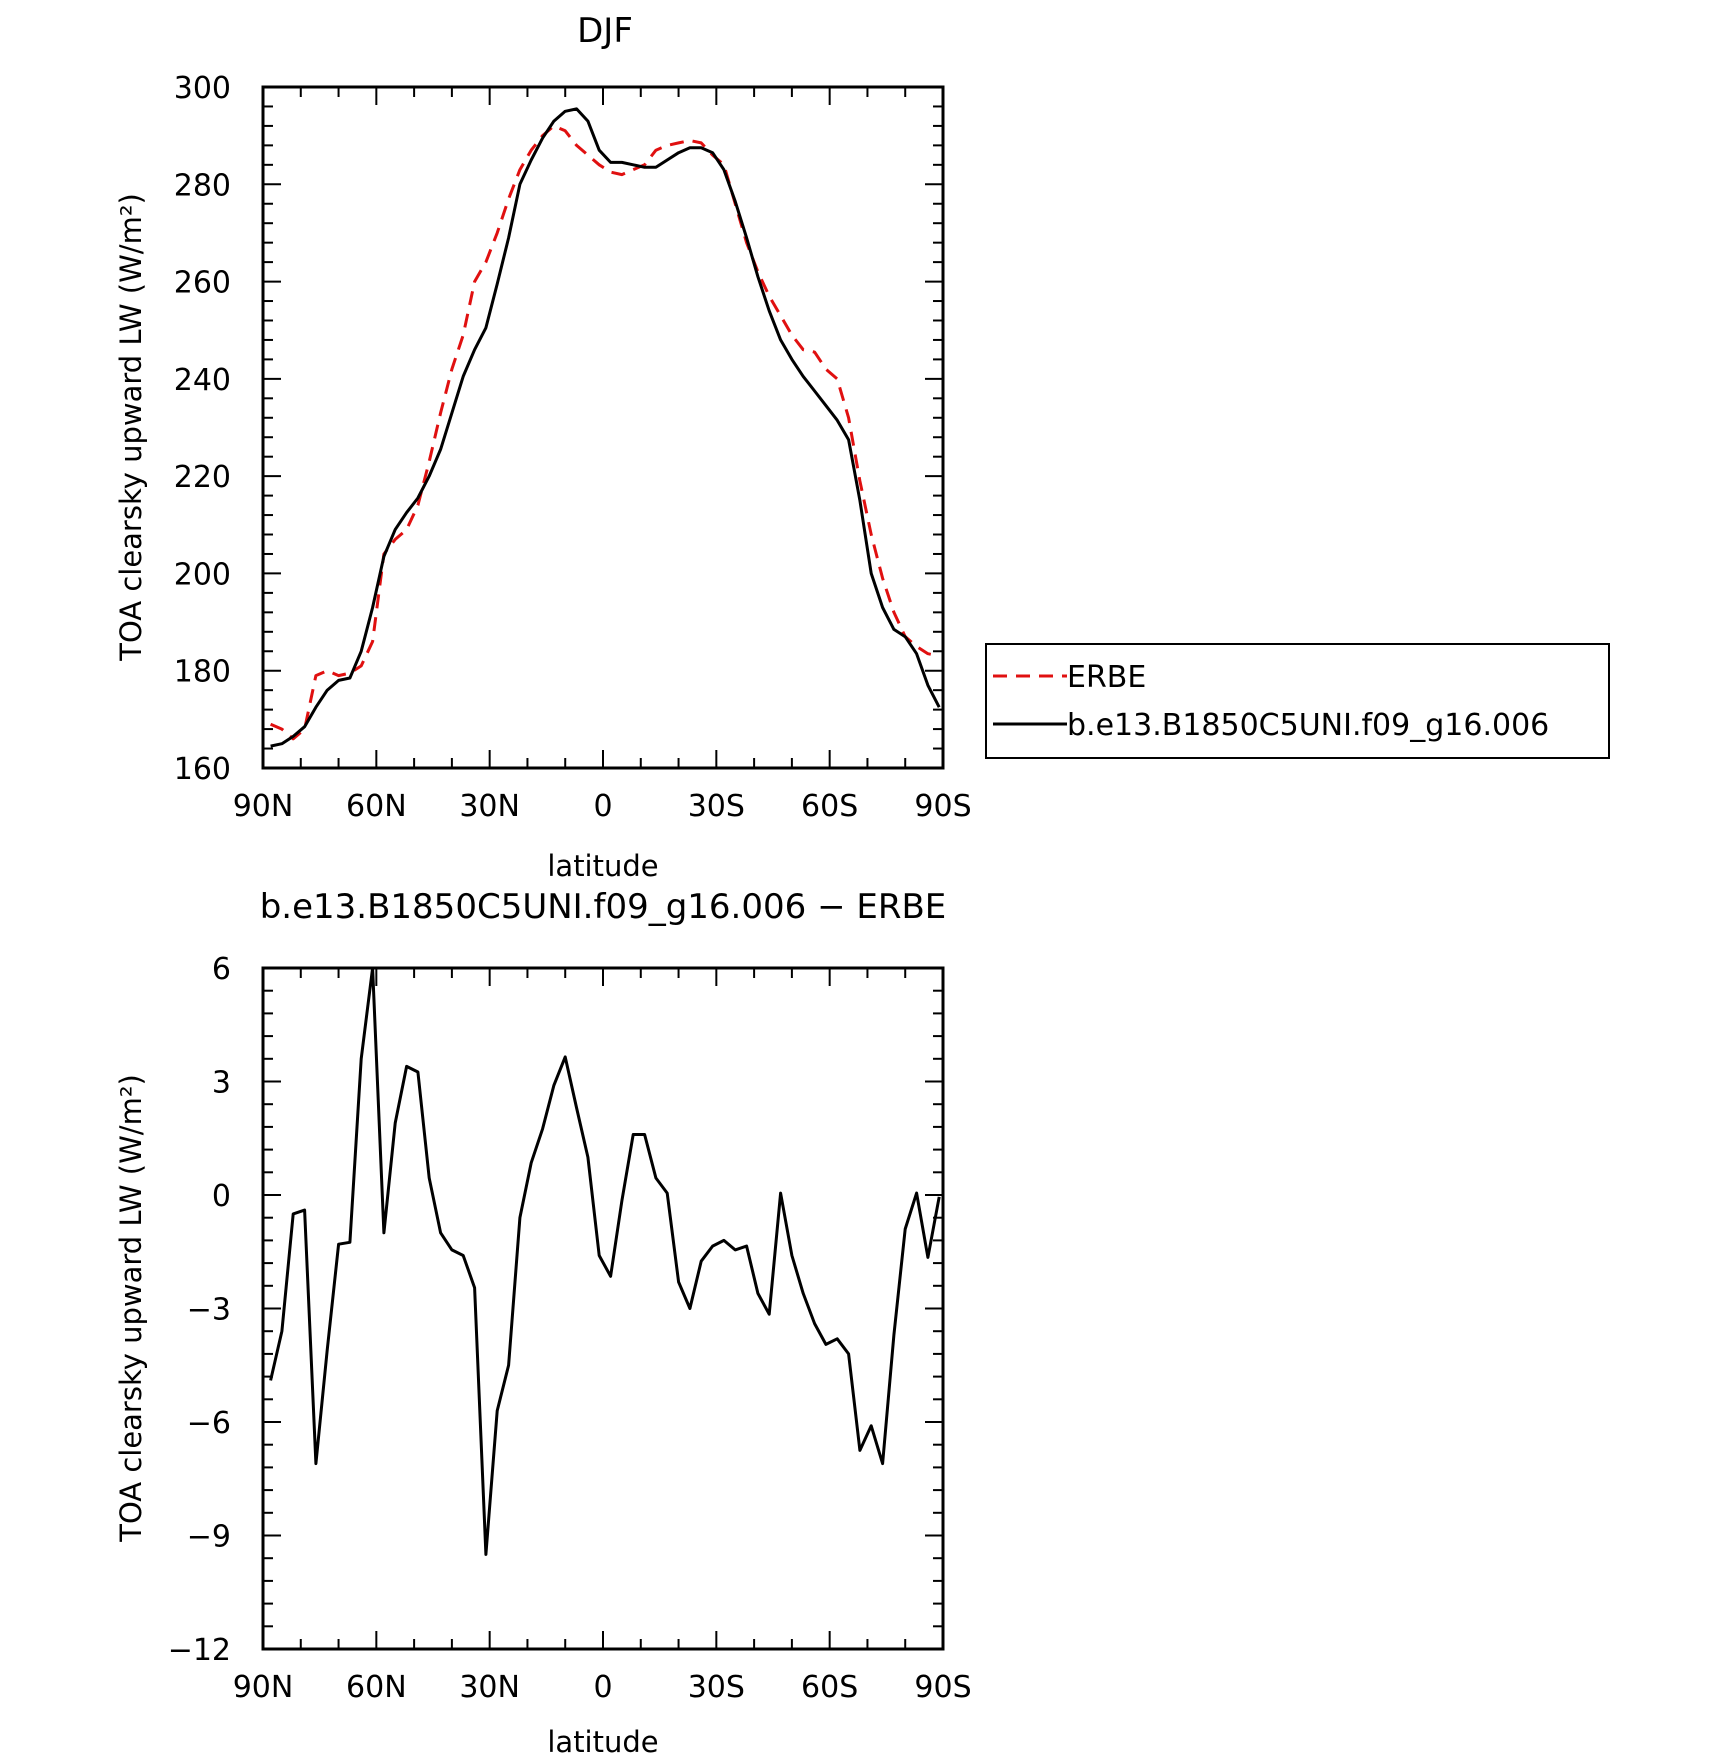 This screenshot has height=1756, width=1710. What do you see at coordinates (202, 88) in the screenshot?
I see `top-y-tick-label: 300` at bounding box center [202, 88].